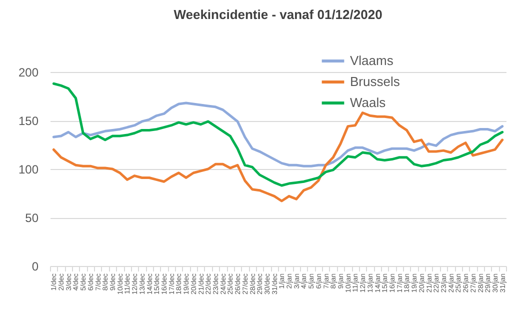 The height and width of the screenshot is (332, 524). I want to click on y-tick-label: 100, so click(28, 169).